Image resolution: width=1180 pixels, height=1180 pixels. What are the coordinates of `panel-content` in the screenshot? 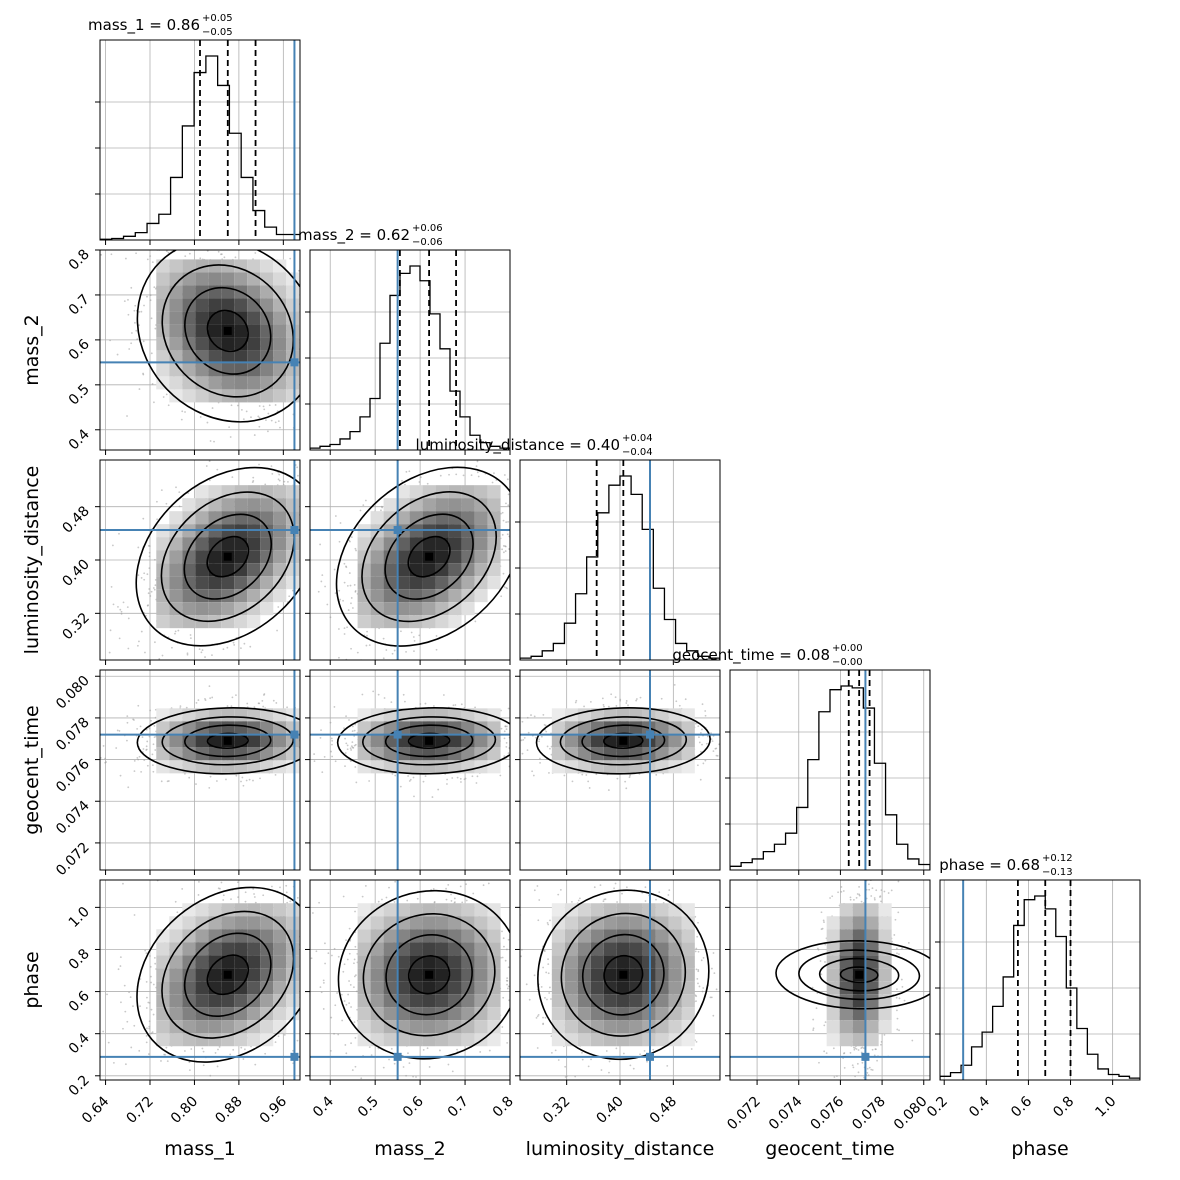 It's located at (206, 346).